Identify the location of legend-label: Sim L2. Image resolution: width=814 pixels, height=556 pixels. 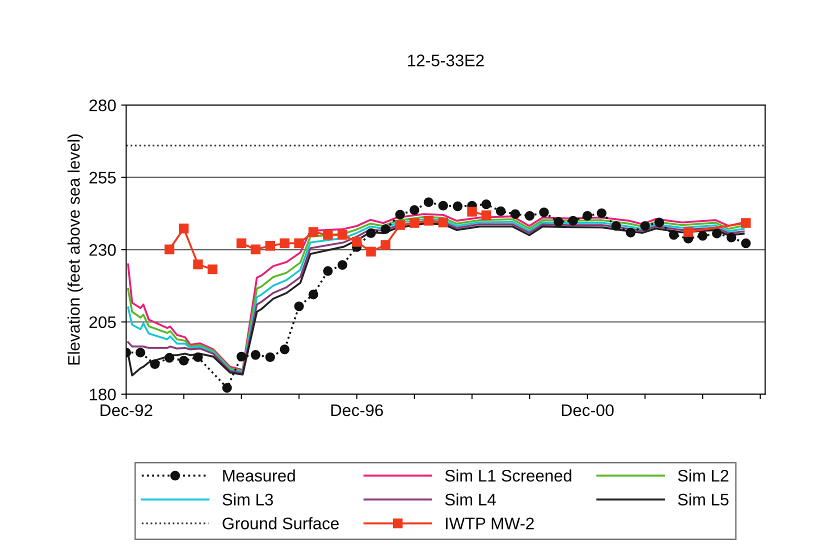
(703, 475).